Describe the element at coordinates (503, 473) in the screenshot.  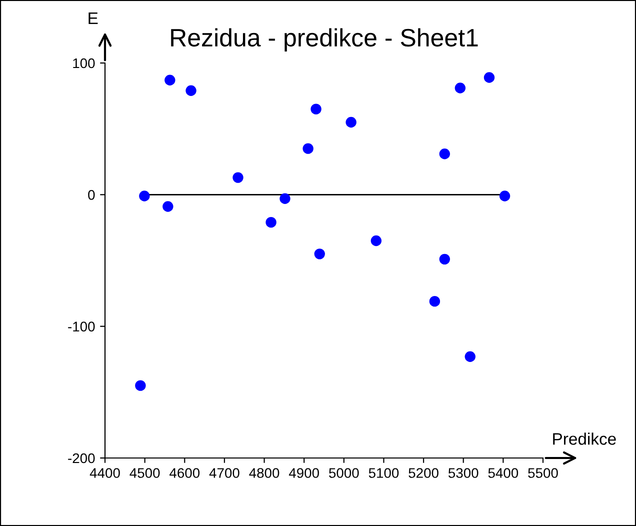
I see `x-tick-label: 5400` at that location.